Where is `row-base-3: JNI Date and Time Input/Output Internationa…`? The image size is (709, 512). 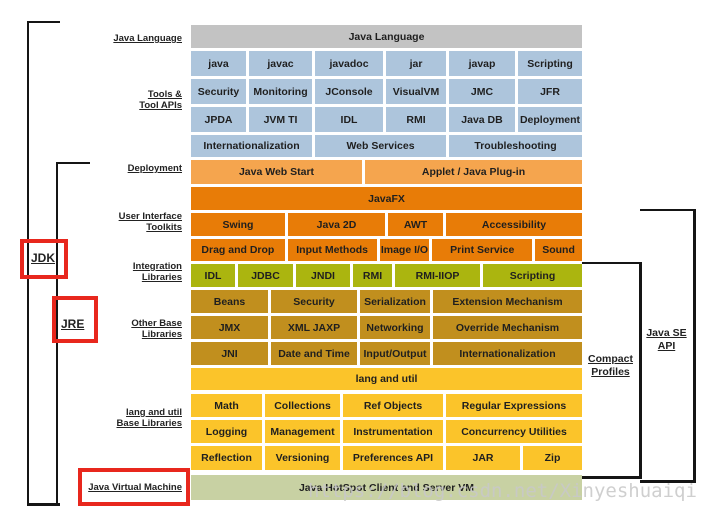
row-base-3: JNI Date and Time Input/Output Internationa… is located at coordinates (386, 353).